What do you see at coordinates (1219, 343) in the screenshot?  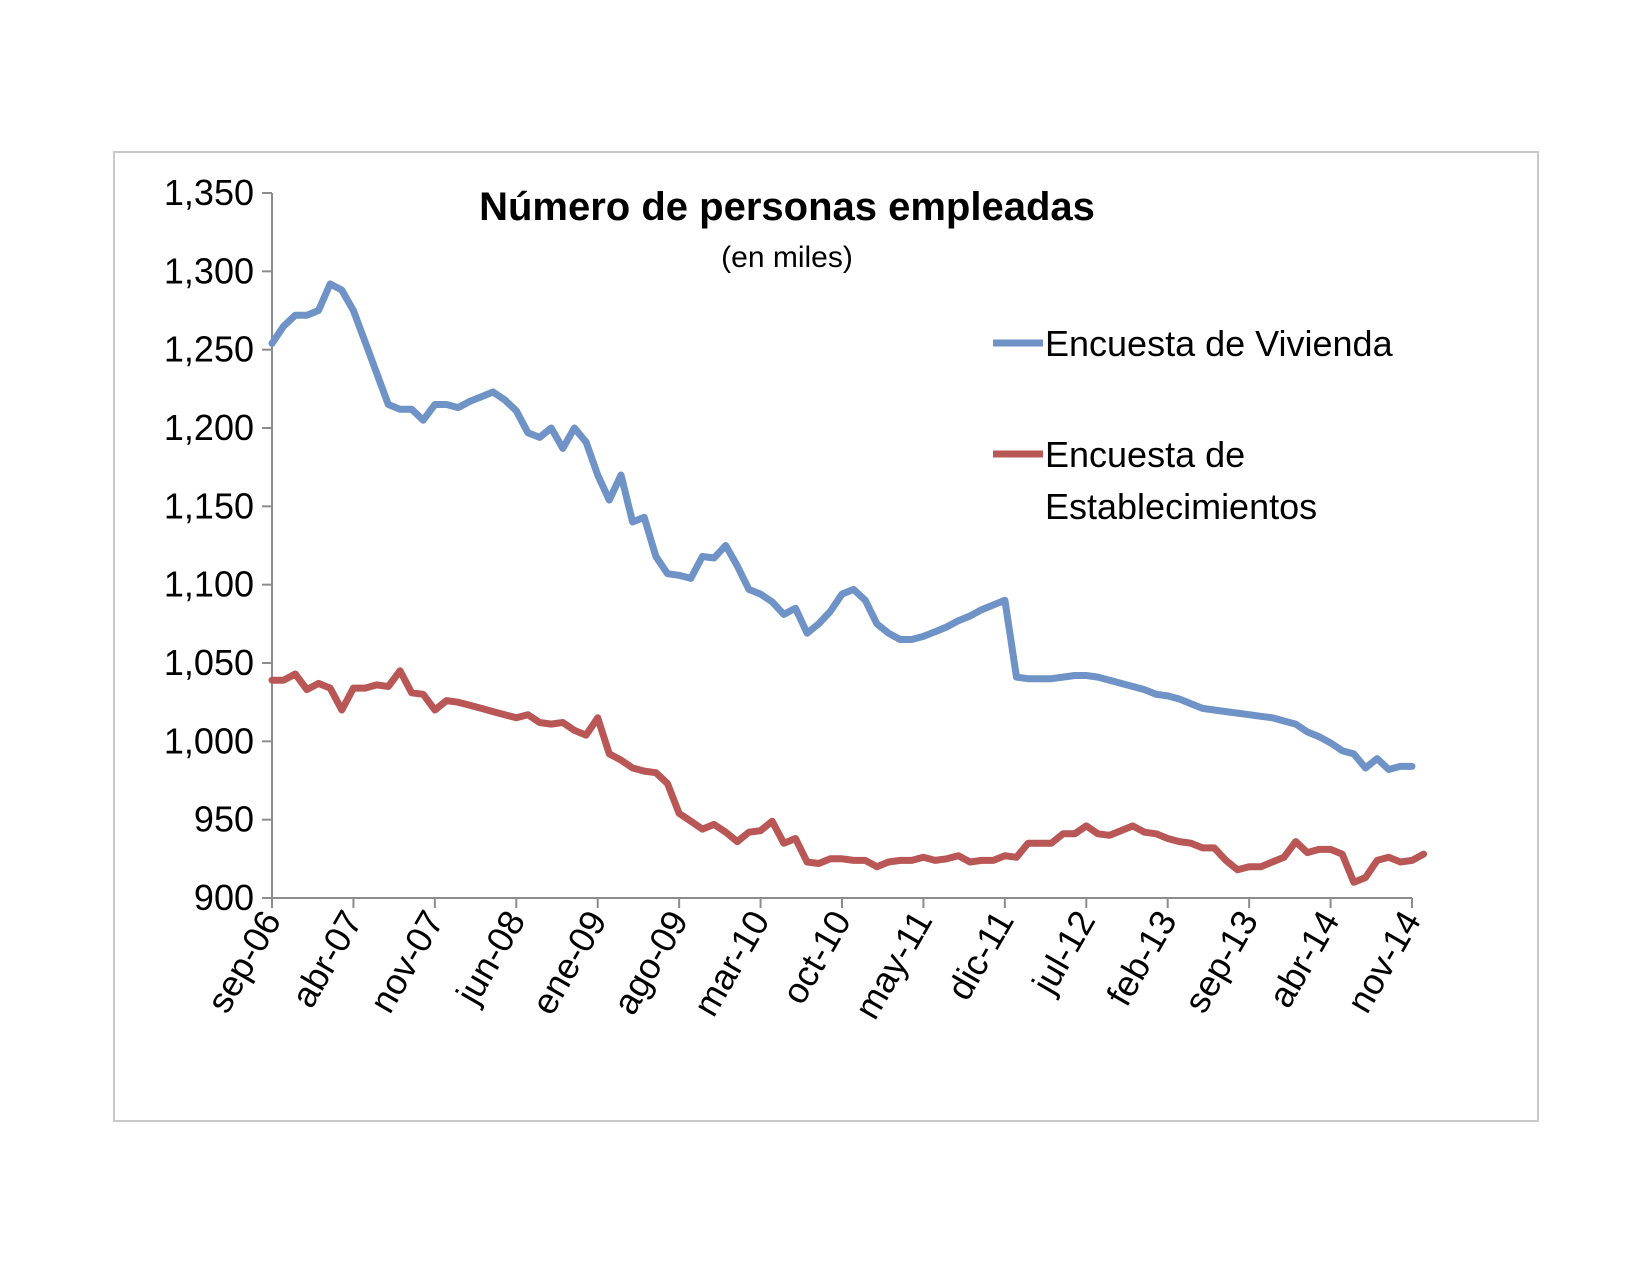 I see `legend-label-vivienda: Encuesta de Vivienda` at bounding box center [1219, 343].